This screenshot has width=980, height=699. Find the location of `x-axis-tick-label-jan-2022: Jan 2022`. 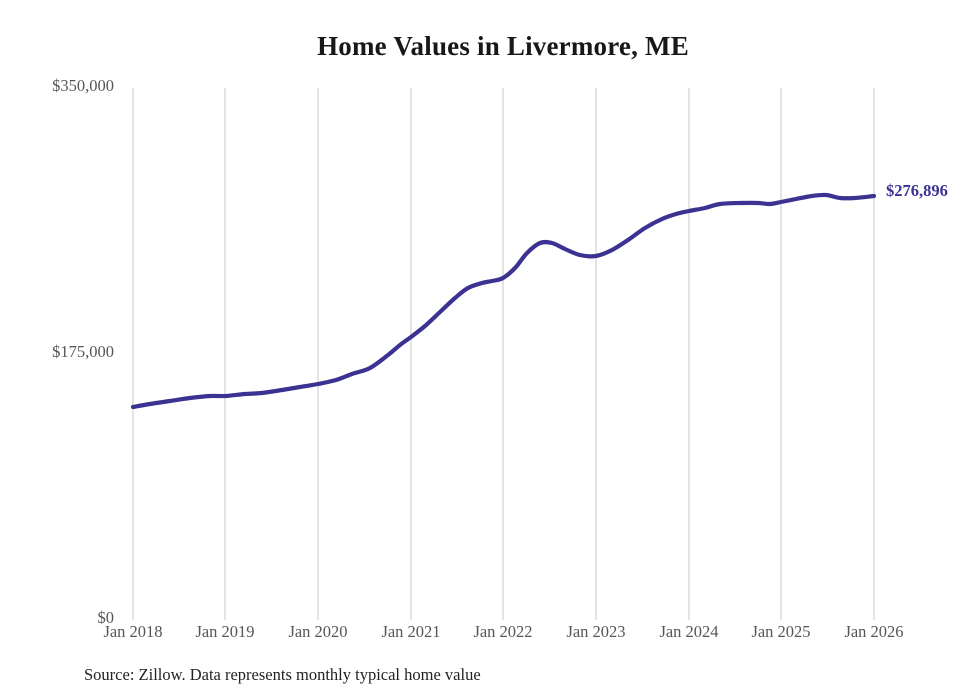

x-axis-tick-label-jan-2022: Jan 2022 is located at coordinates (503, 631).